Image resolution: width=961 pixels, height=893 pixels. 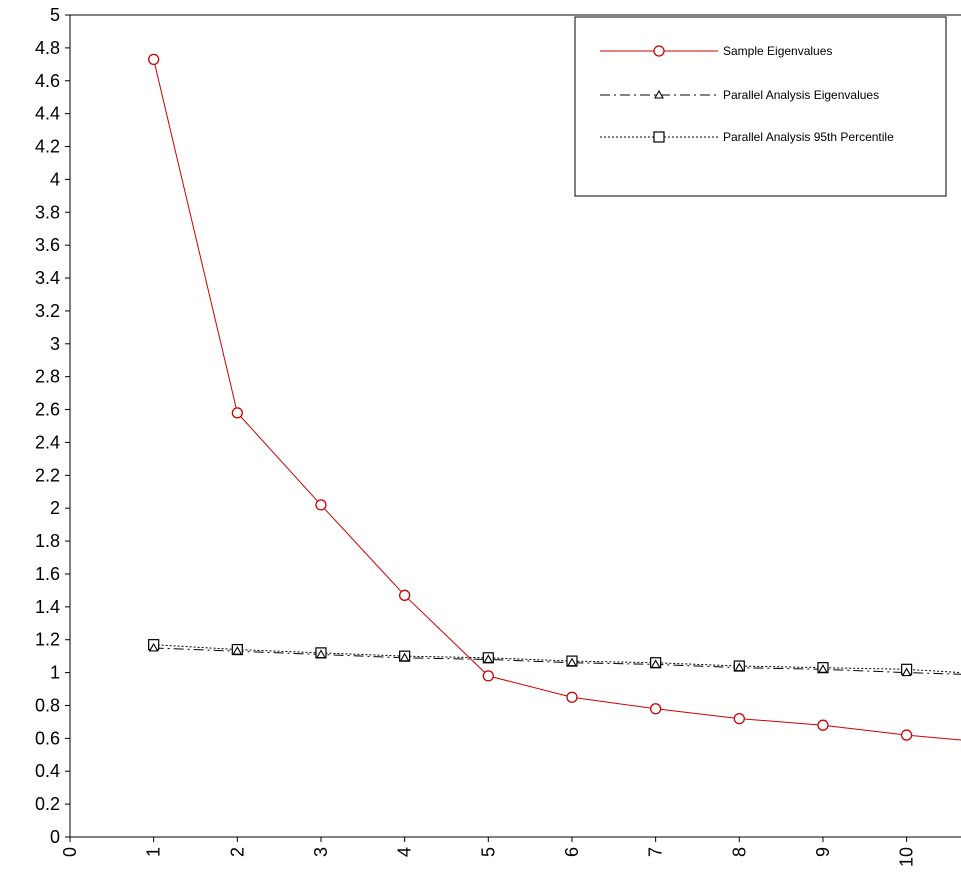 I want to click on y-tick-label: 2.2, so click(x=47, y=475).